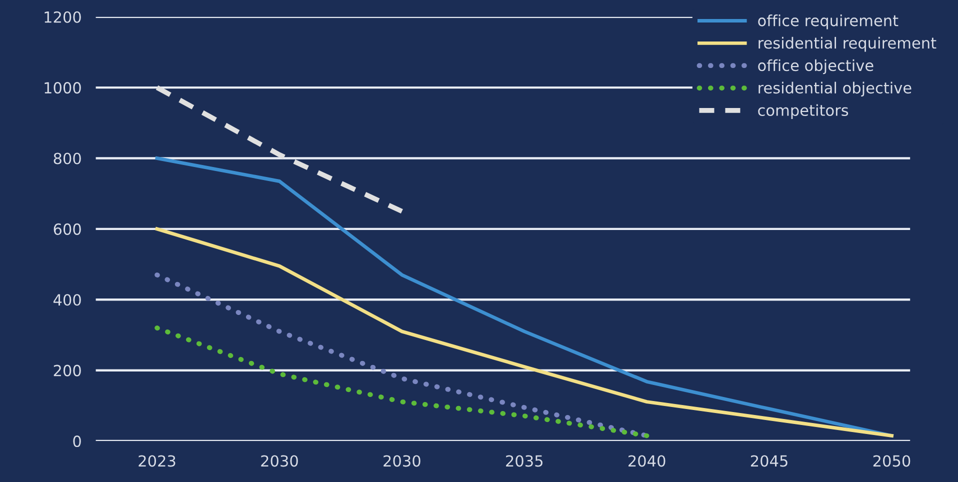 The height and width of the screenshot is (482, 958). I want to click on x-tick-label: 2050, so click(891, 461).